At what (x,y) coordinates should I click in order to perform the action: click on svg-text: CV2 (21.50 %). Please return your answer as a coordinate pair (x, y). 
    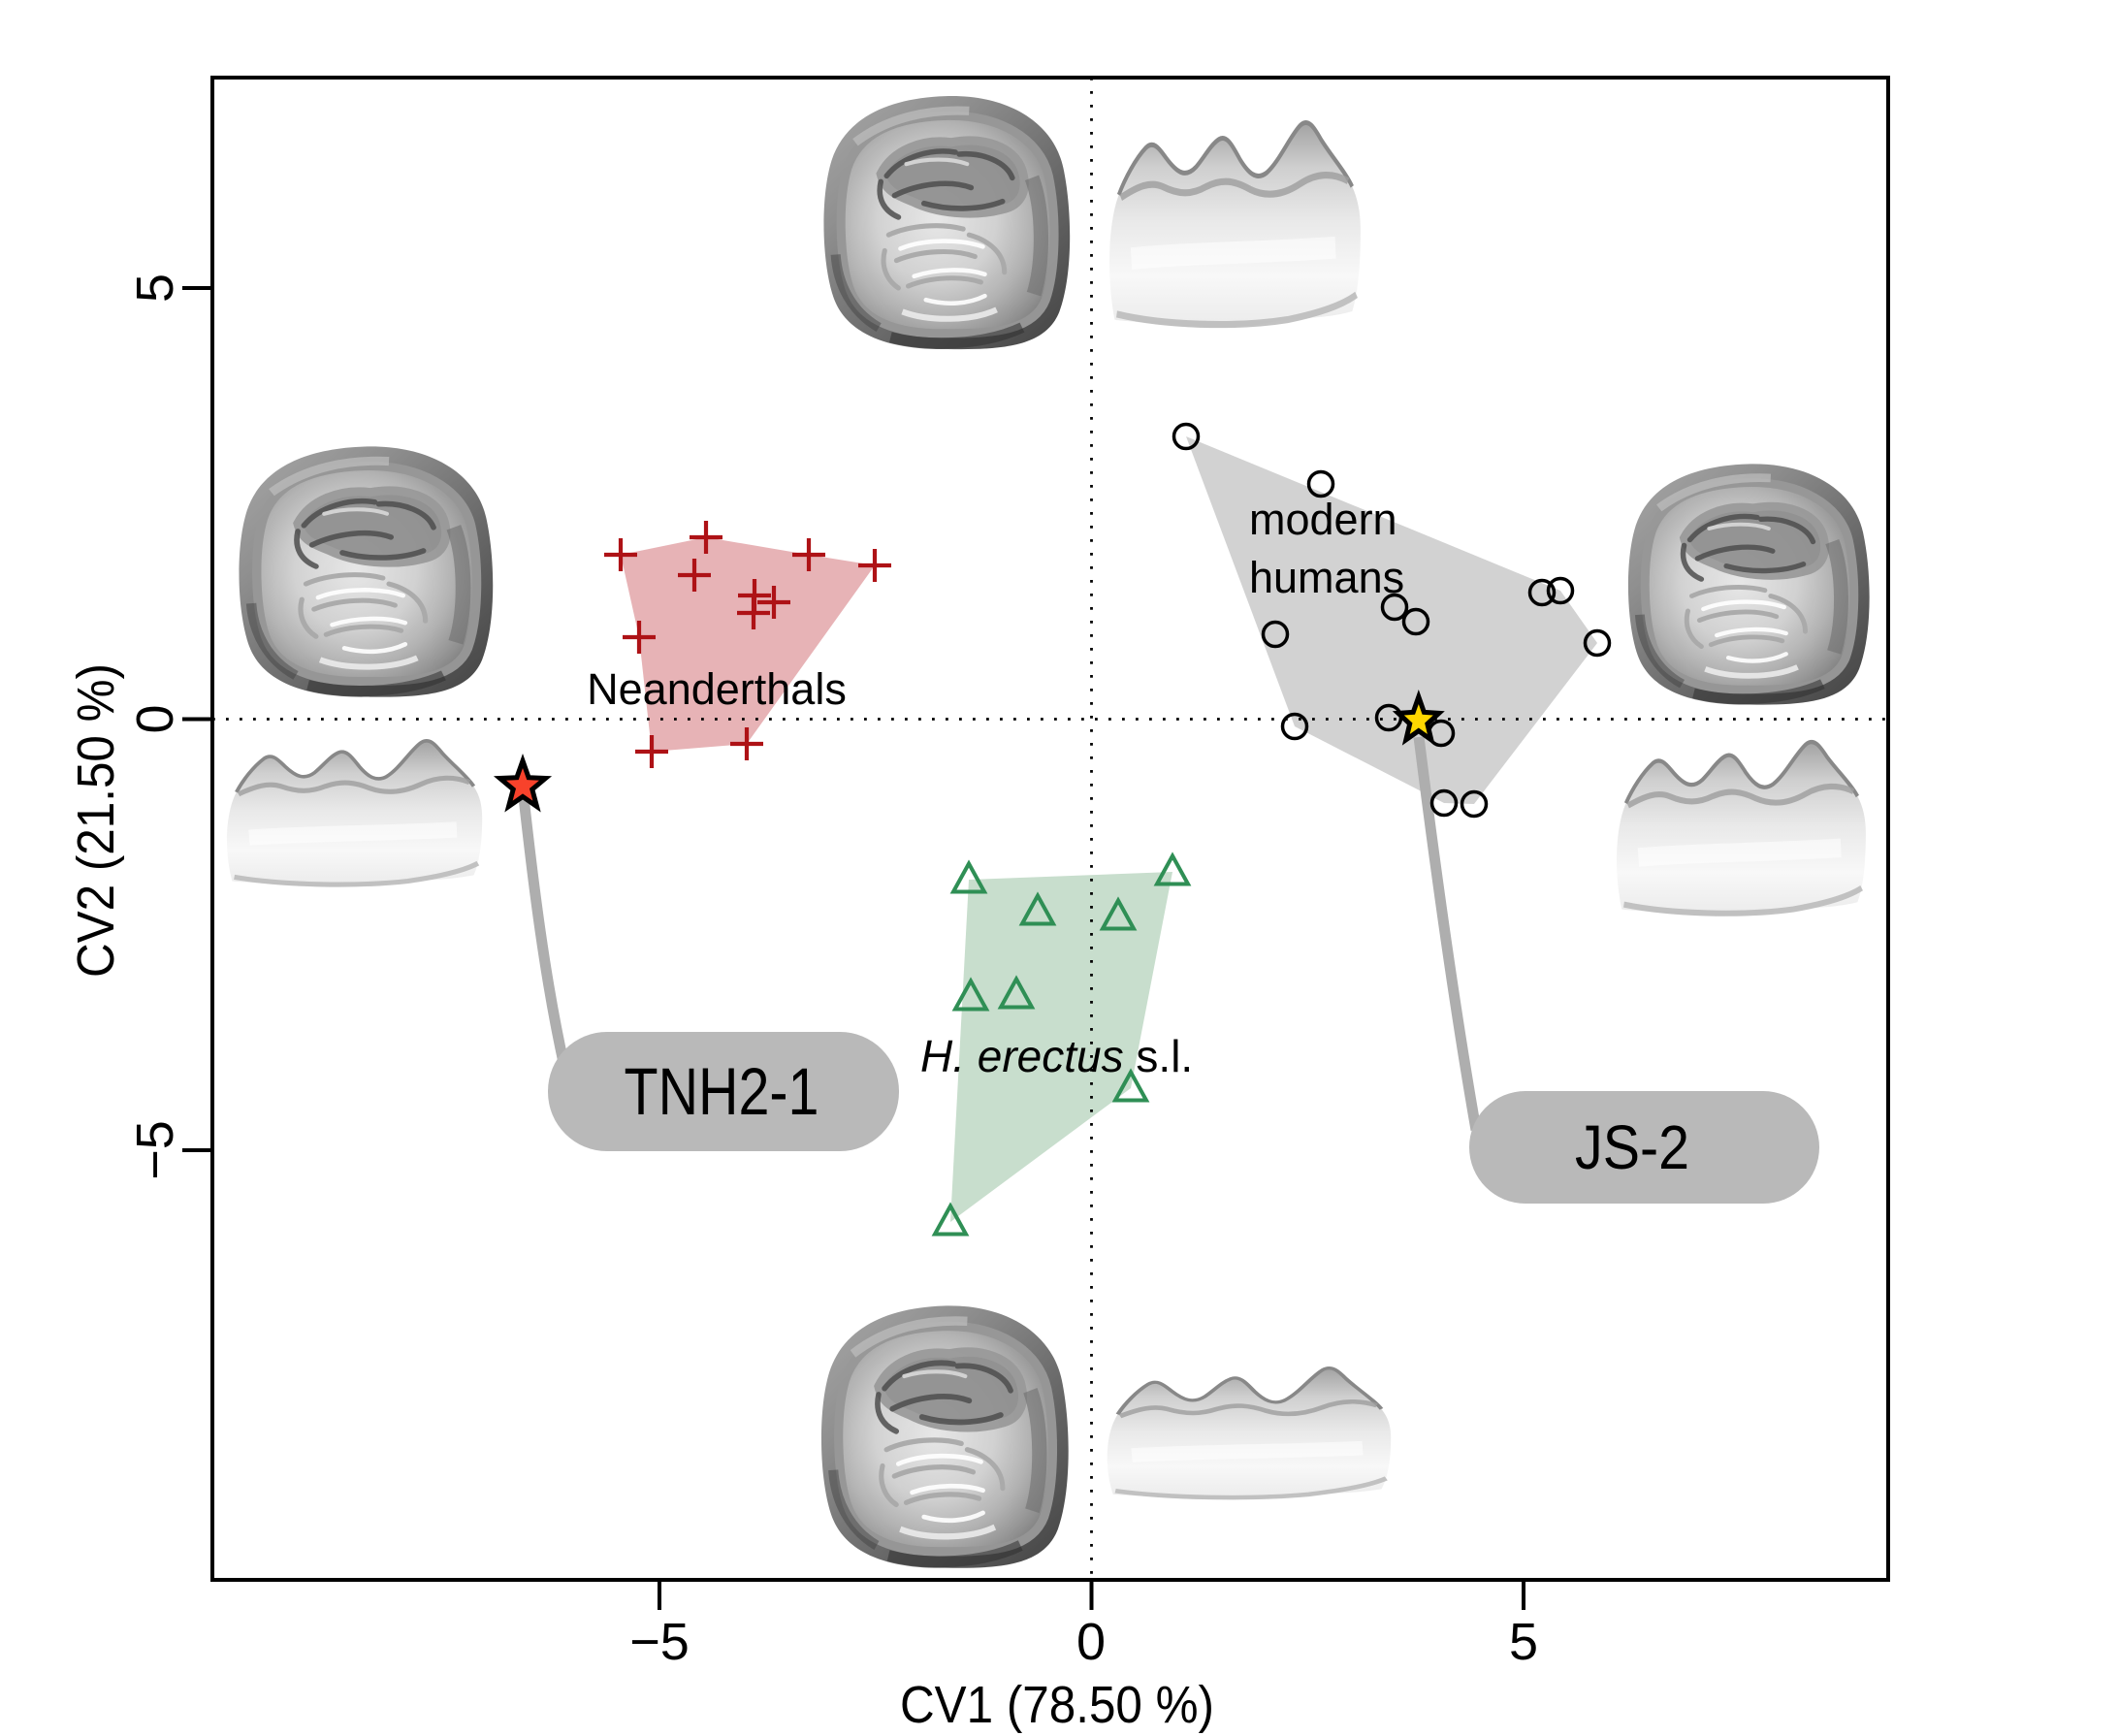
    Looking at the image, I should click on (96, 820).